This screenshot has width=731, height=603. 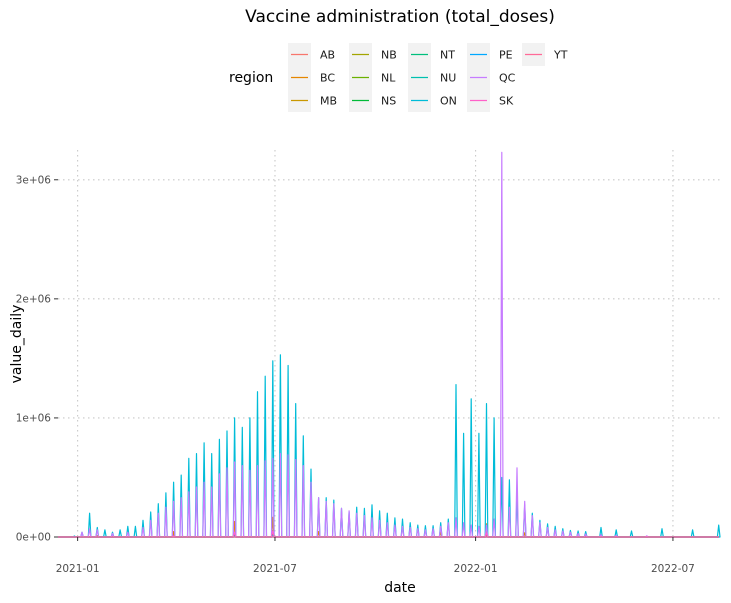 What do you see at coordinates (398, 77) in the screenshot?
I see `legend: region AB BC MB NB NL NS NT NU ON PE QC SK YT` at bounding box center [398, 77].